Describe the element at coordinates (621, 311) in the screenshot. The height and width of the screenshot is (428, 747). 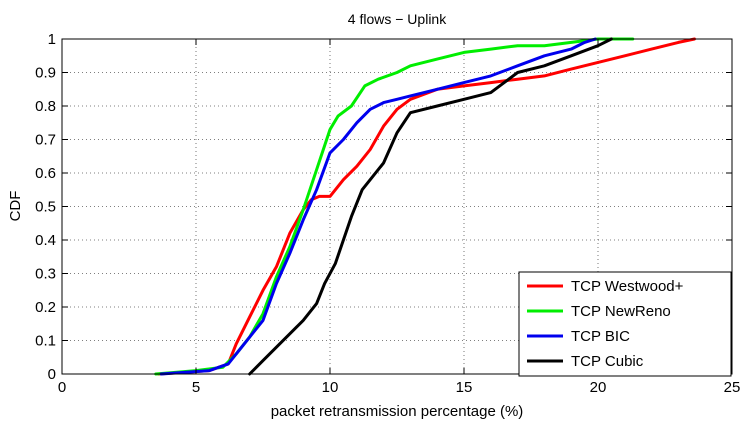
I see `legend-label: TCP NewReno` at that location.